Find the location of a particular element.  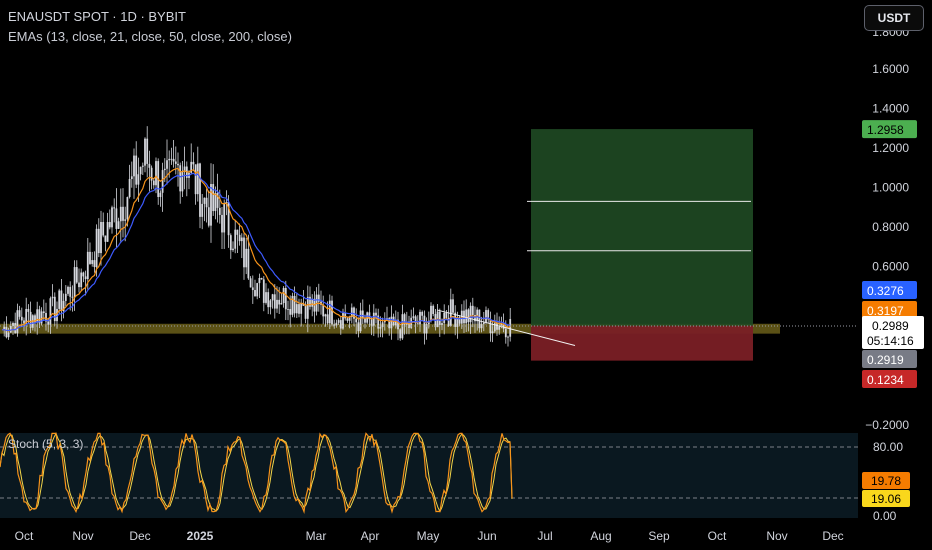

time-tick-label: Jun is located at coordinates (486, 536).